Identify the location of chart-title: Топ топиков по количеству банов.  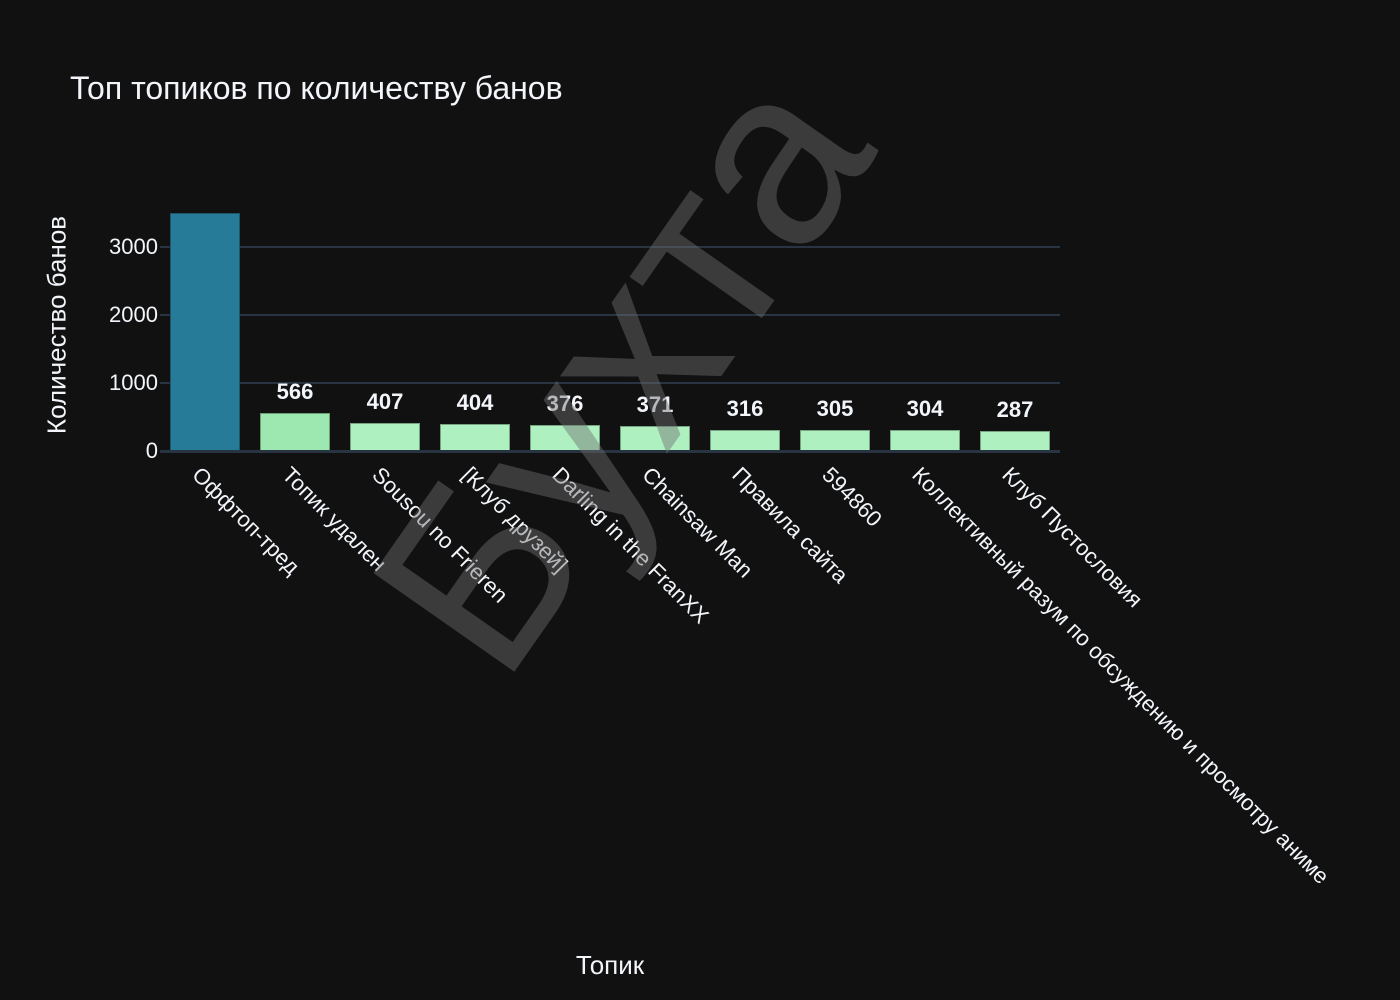
(316, 88).